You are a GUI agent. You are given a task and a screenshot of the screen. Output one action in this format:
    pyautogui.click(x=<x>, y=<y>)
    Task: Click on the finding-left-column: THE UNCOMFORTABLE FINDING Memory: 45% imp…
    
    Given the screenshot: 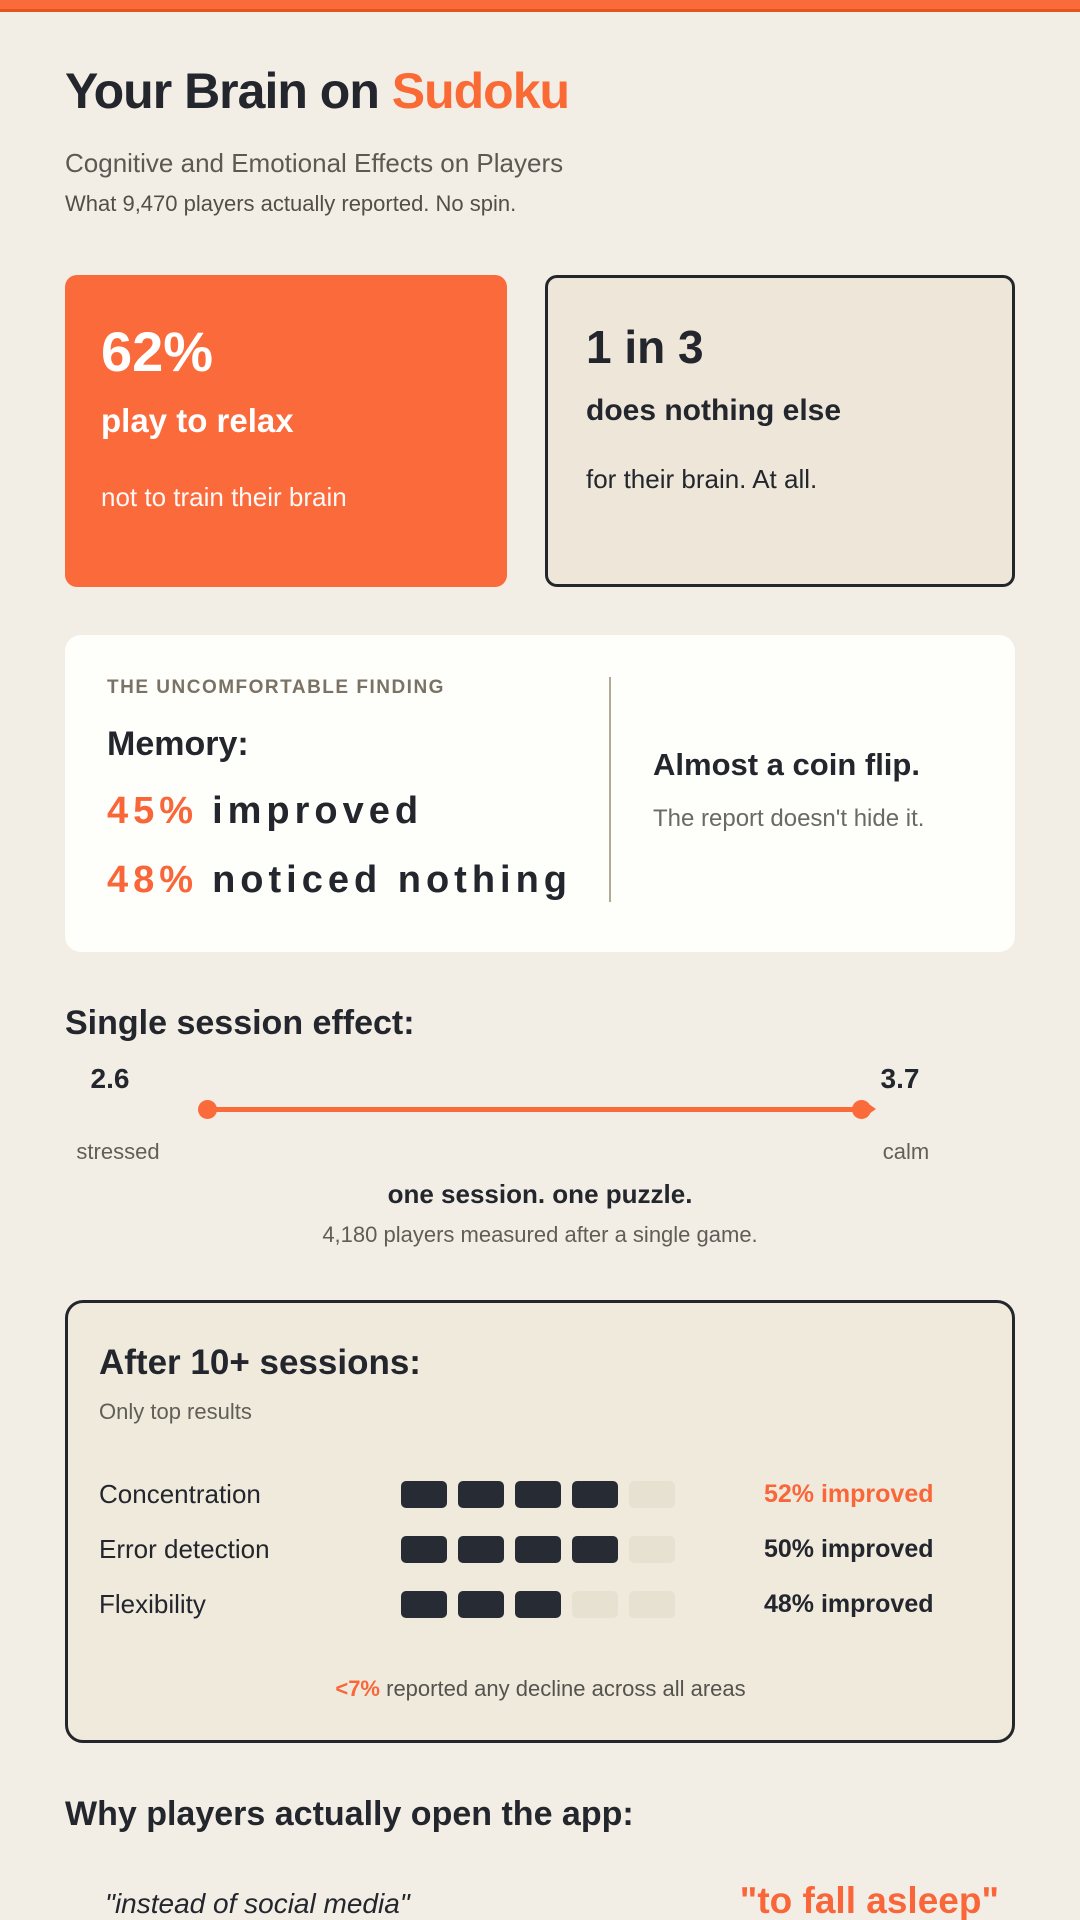 What is the action you would take?
    pyautogui.click(x=358, y=789)
    